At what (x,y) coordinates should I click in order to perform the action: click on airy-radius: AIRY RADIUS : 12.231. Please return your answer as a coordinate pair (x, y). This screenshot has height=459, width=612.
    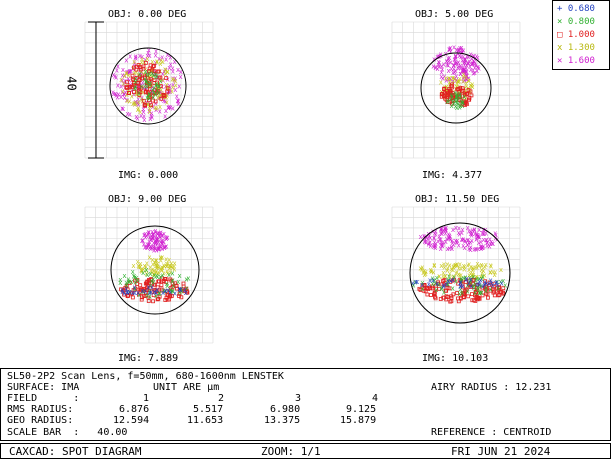
    Looking at the image, I should click on (491, 387).